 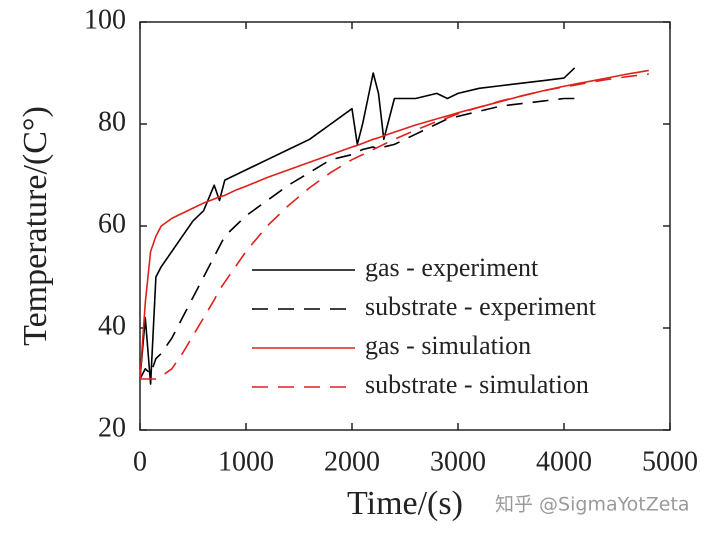 I want to click on y-tick-label: 100, so click(x=105, y=19).